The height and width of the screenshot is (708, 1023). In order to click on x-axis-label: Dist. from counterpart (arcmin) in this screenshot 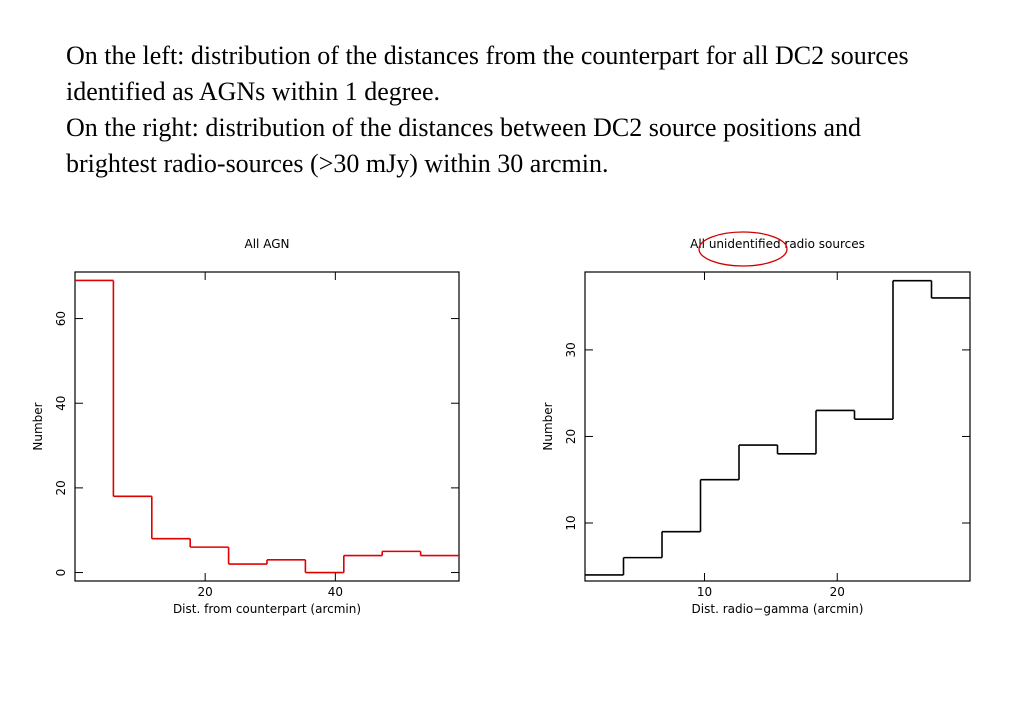, I will do `click(267, 609)`.